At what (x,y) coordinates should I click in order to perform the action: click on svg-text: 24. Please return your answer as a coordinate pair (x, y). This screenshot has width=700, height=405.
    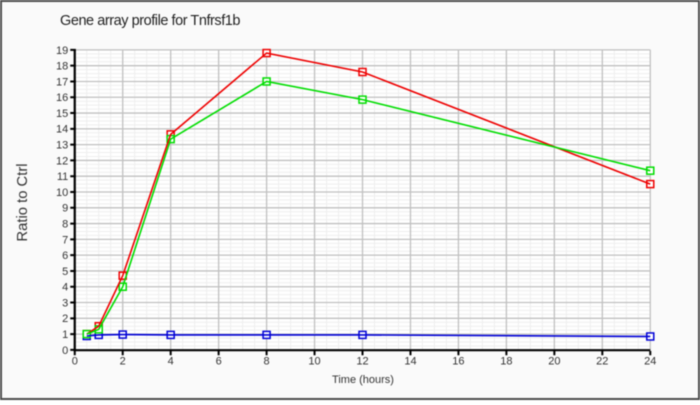
    Looking at the image, I should click on (650, 362).